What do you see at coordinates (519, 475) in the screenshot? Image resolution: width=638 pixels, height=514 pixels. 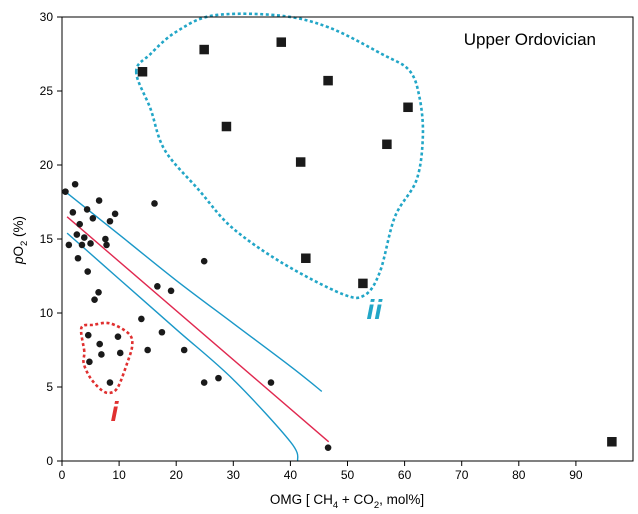 I see `x-tick-label: 80` at bounding box center [519, 475].